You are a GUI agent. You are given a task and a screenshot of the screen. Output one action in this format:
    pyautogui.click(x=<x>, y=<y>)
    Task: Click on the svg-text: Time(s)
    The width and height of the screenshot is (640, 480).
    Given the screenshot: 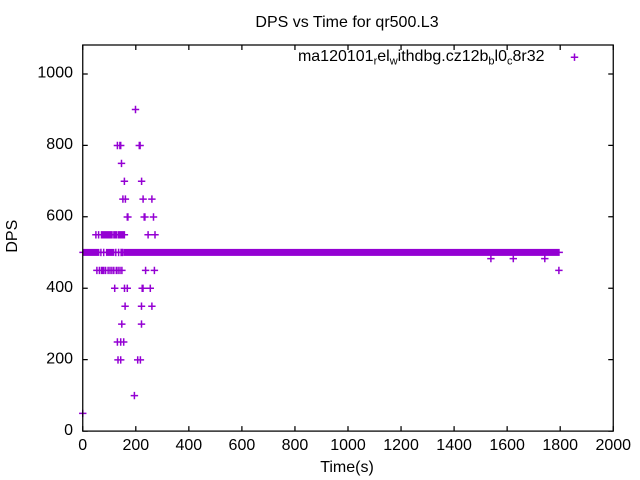 What is the action you would take?
    pyautogui.click(x=347, y=467)
    